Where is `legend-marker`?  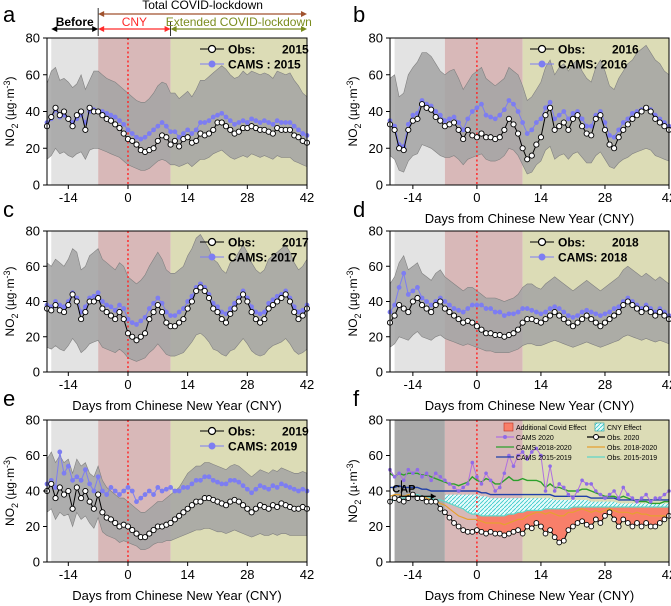
legend-marker is located at coordinates (505, 437).